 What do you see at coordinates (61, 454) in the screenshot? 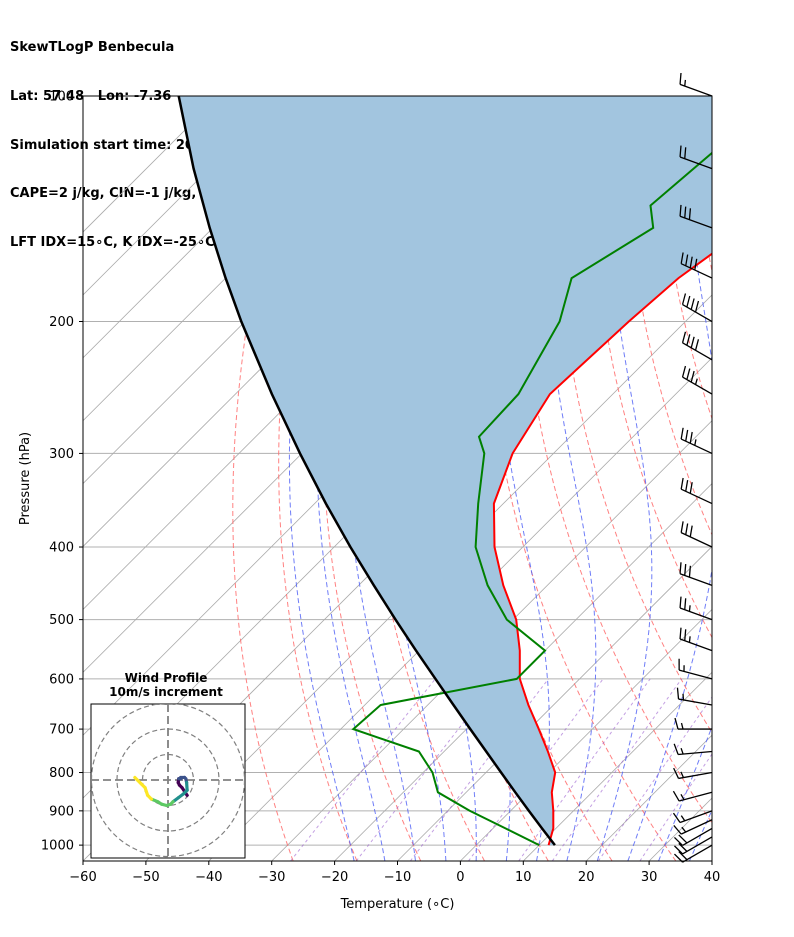
I see `y-tick-label: 300` at bounding box center [61, 454].